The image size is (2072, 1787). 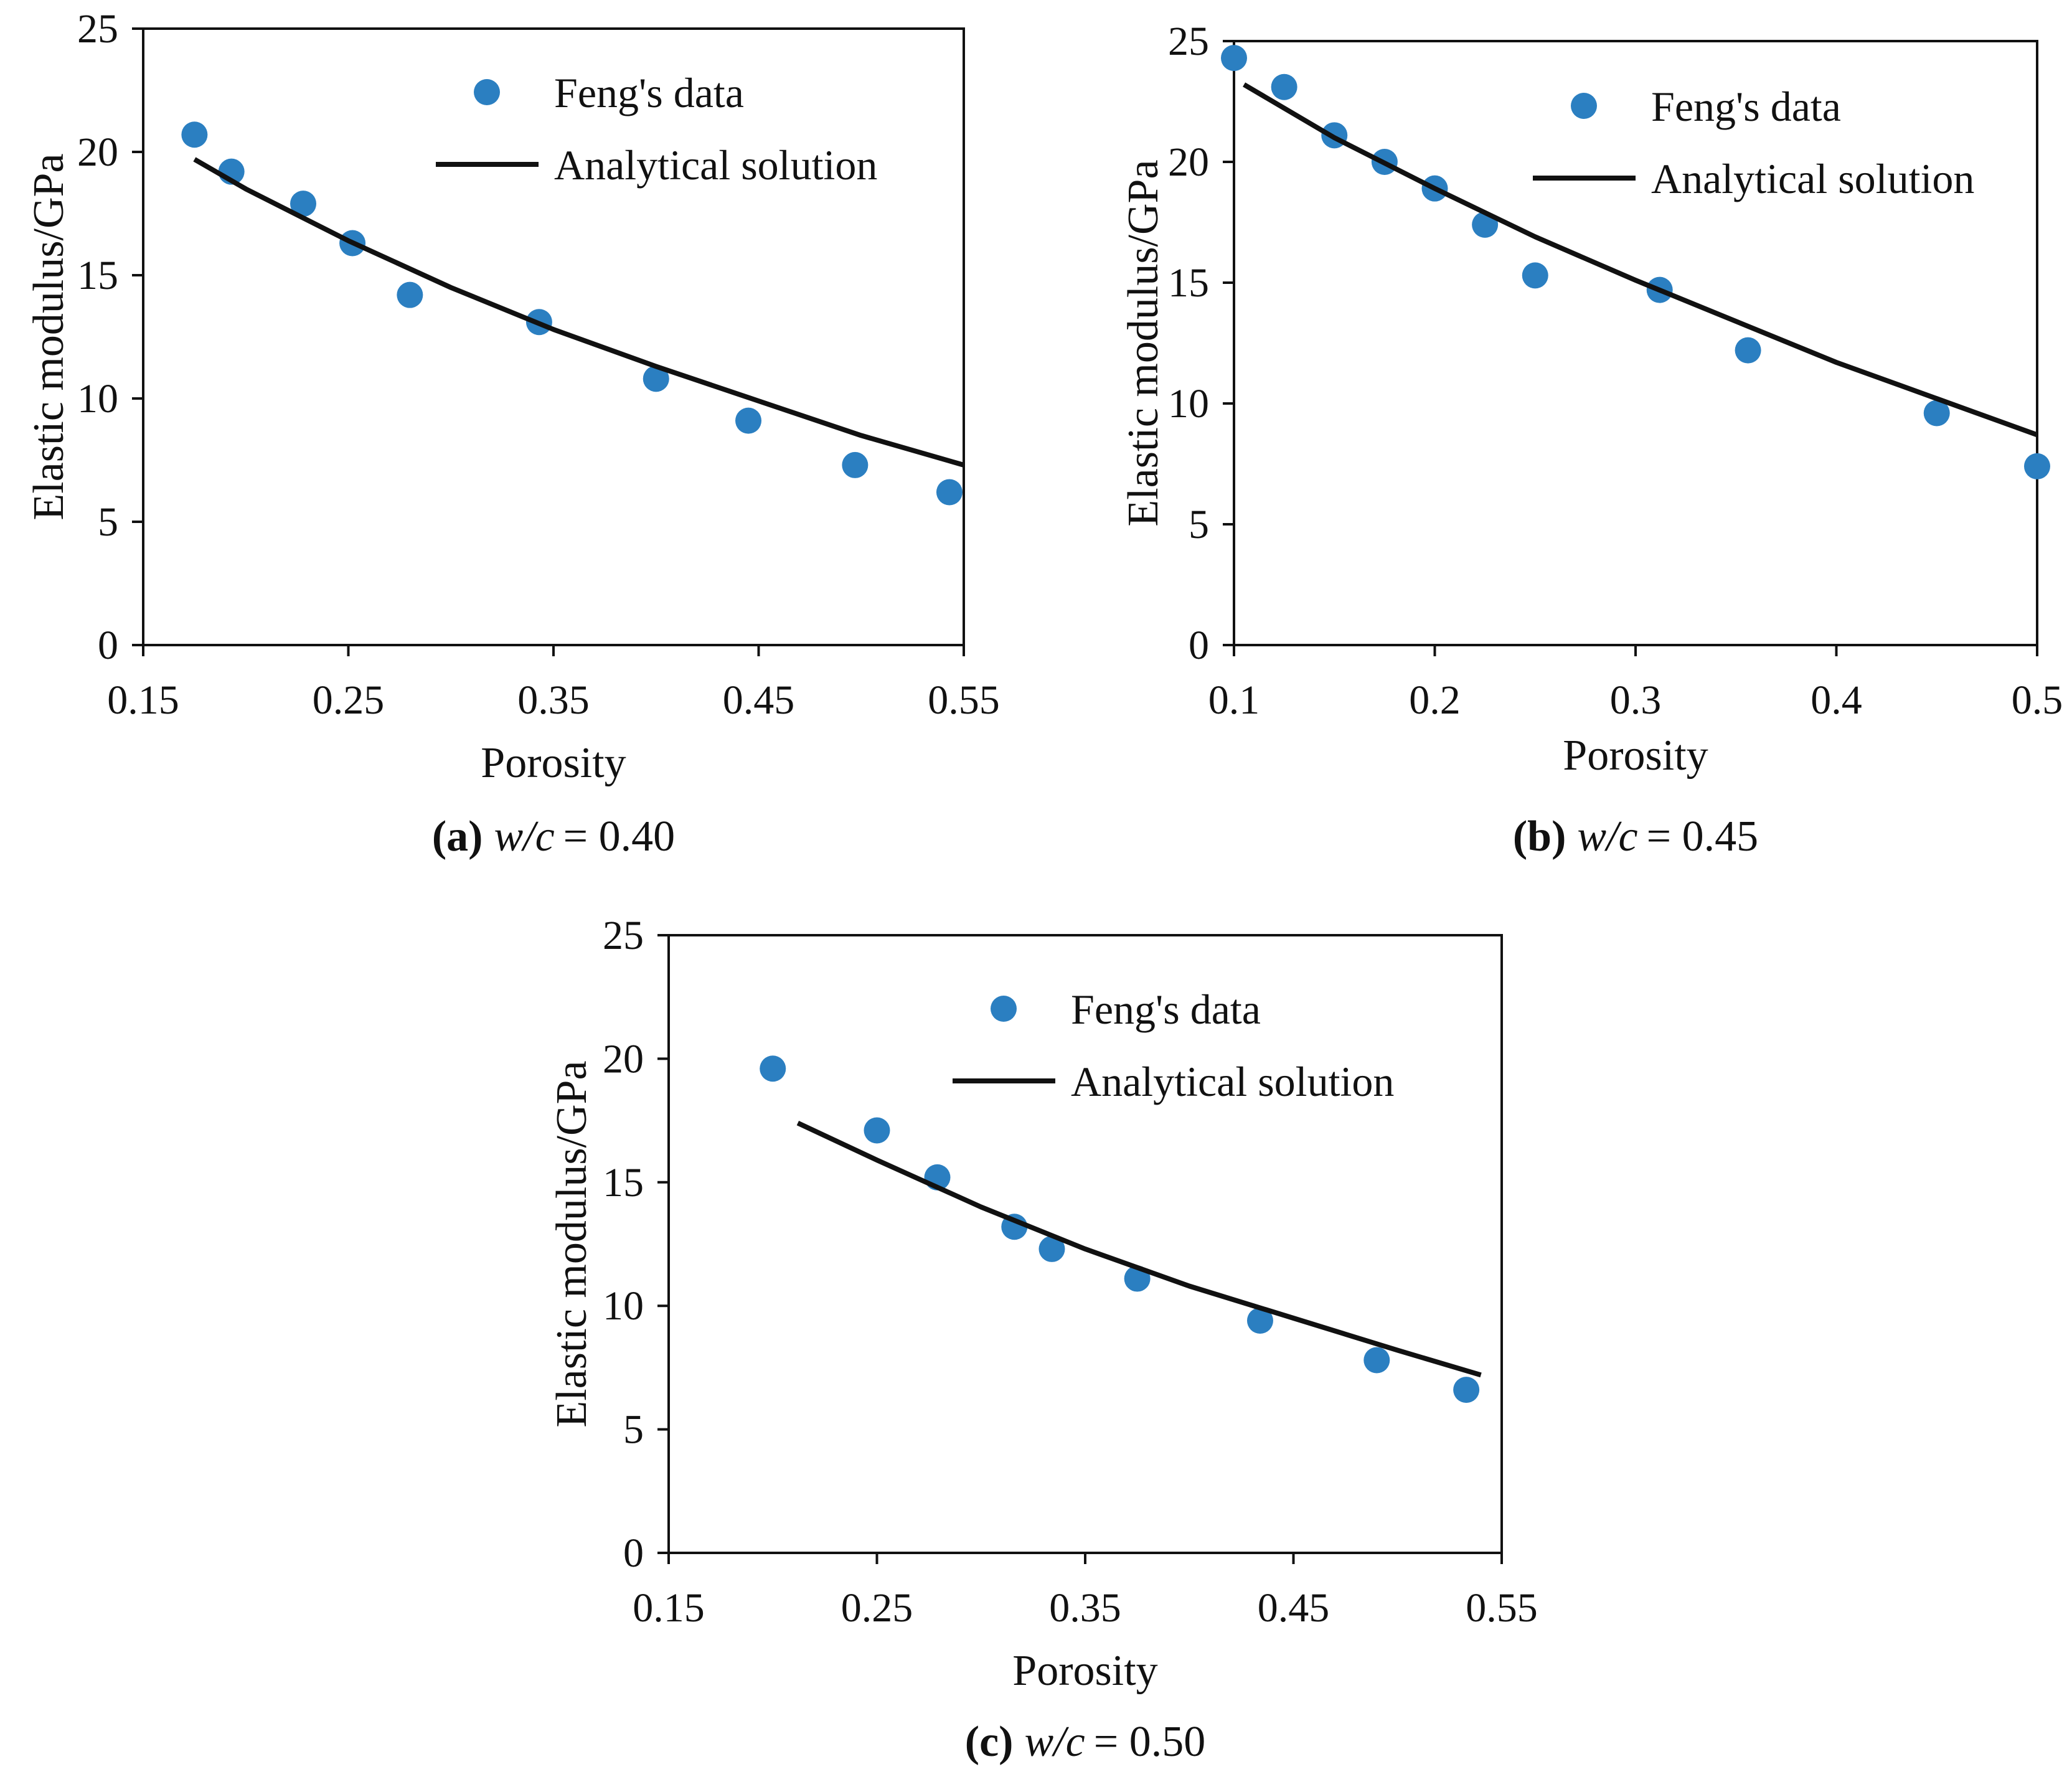 I want to click on x-tick-label: 0.3, so click(x=1636, y=700).